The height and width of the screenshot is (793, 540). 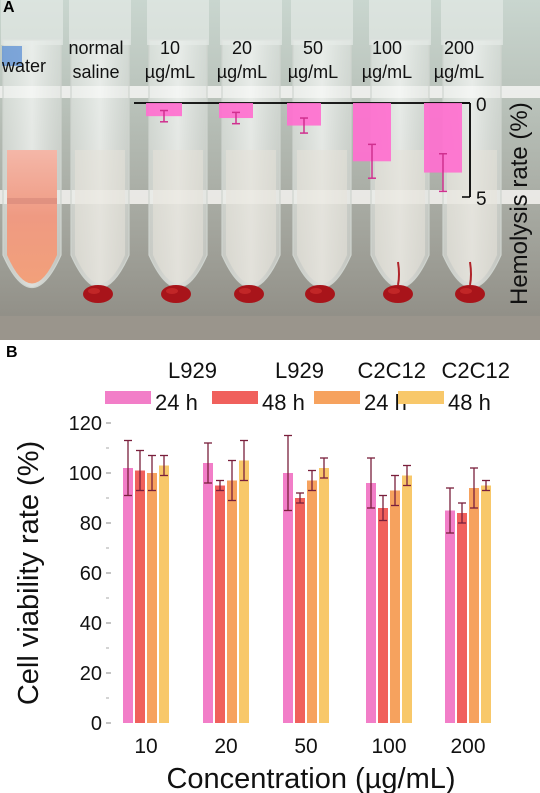 What do you see at coordinates (91, 674) in the screenshot?
I see `y-tick-label: 20` at bounding box center [91, 674].